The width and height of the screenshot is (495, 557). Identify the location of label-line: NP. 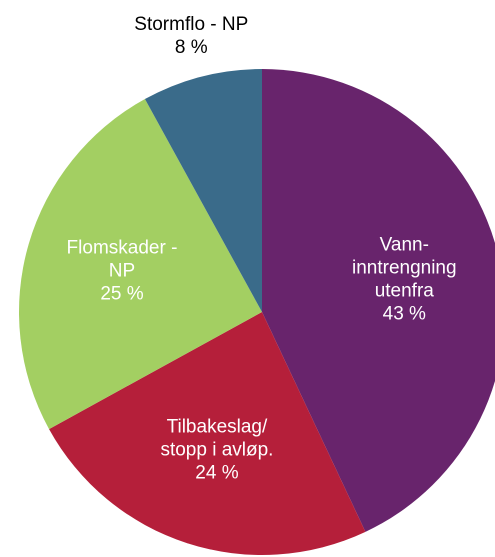
(122, 270).